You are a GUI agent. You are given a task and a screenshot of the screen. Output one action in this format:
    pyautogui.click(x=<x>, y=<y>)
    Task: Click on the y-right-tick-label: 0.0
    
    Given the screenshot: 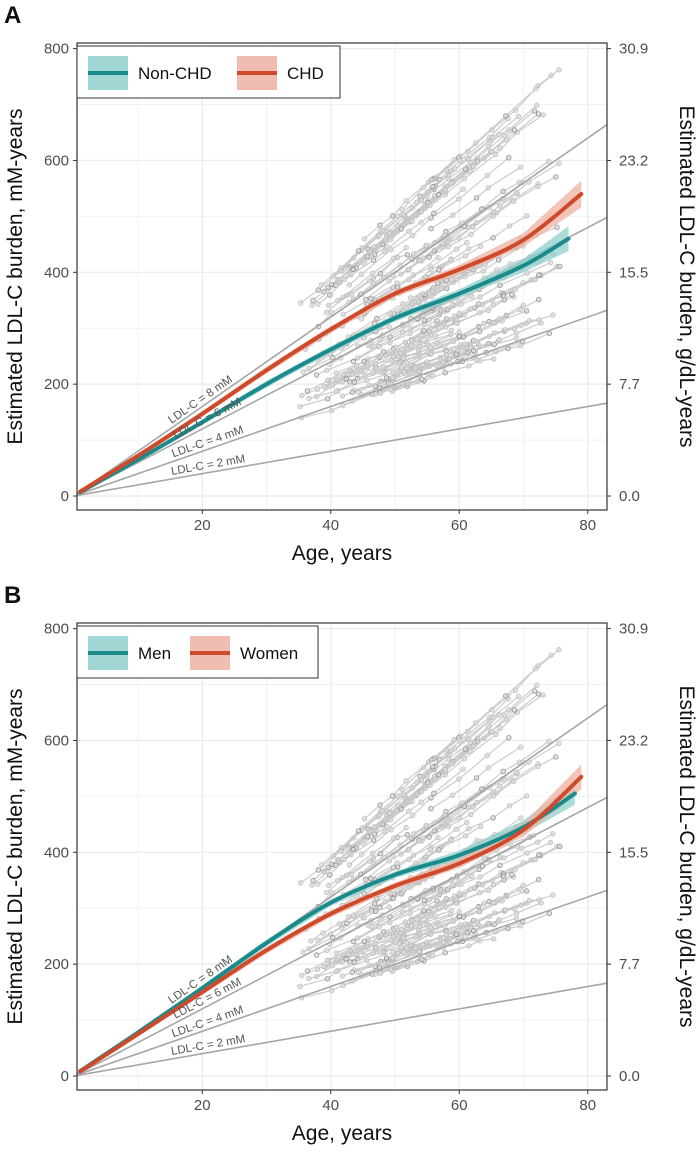 What is the action you would take?
    pyautogui.click(x=629, y=496)
    